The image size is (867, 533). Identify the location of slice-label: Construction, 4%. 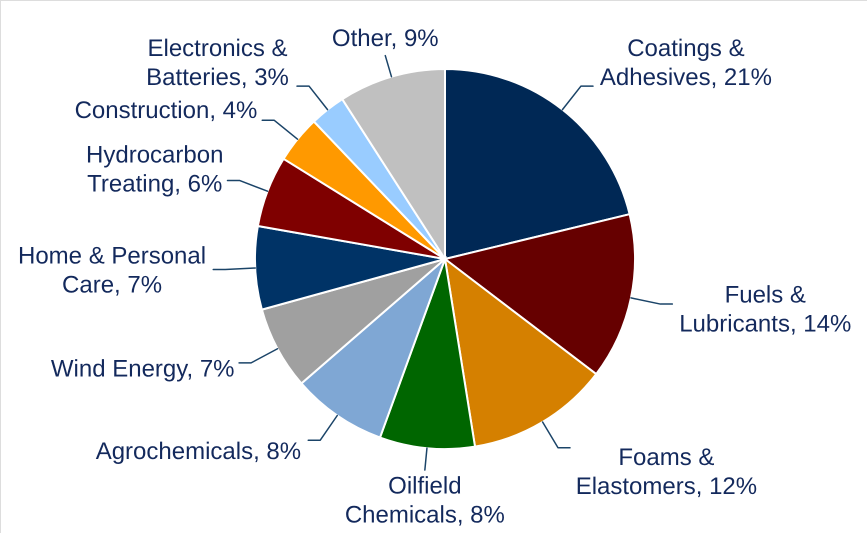
(166, 110).